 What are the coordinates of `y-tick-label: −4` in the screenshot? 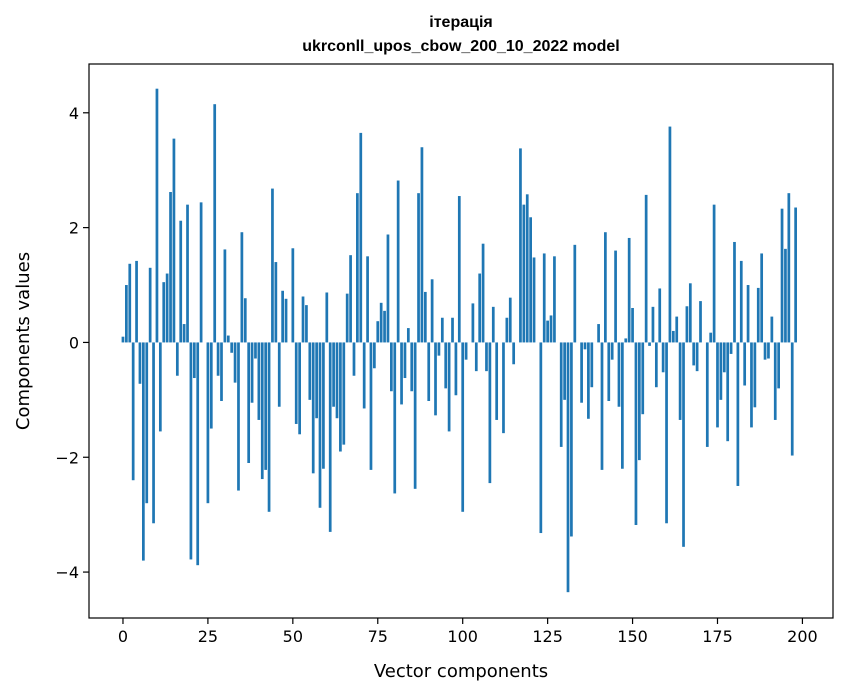 It's located at (67, 572).